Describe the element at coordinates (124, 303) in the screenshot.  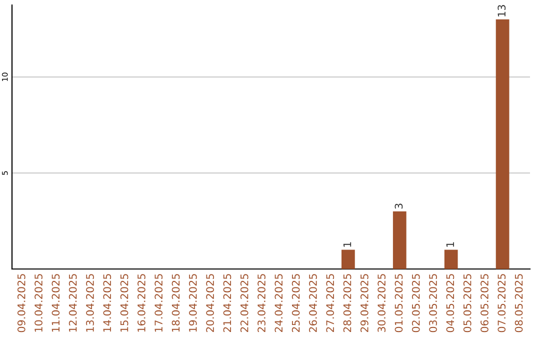
I see `x-tick-label: 15.04.2025` at that location.